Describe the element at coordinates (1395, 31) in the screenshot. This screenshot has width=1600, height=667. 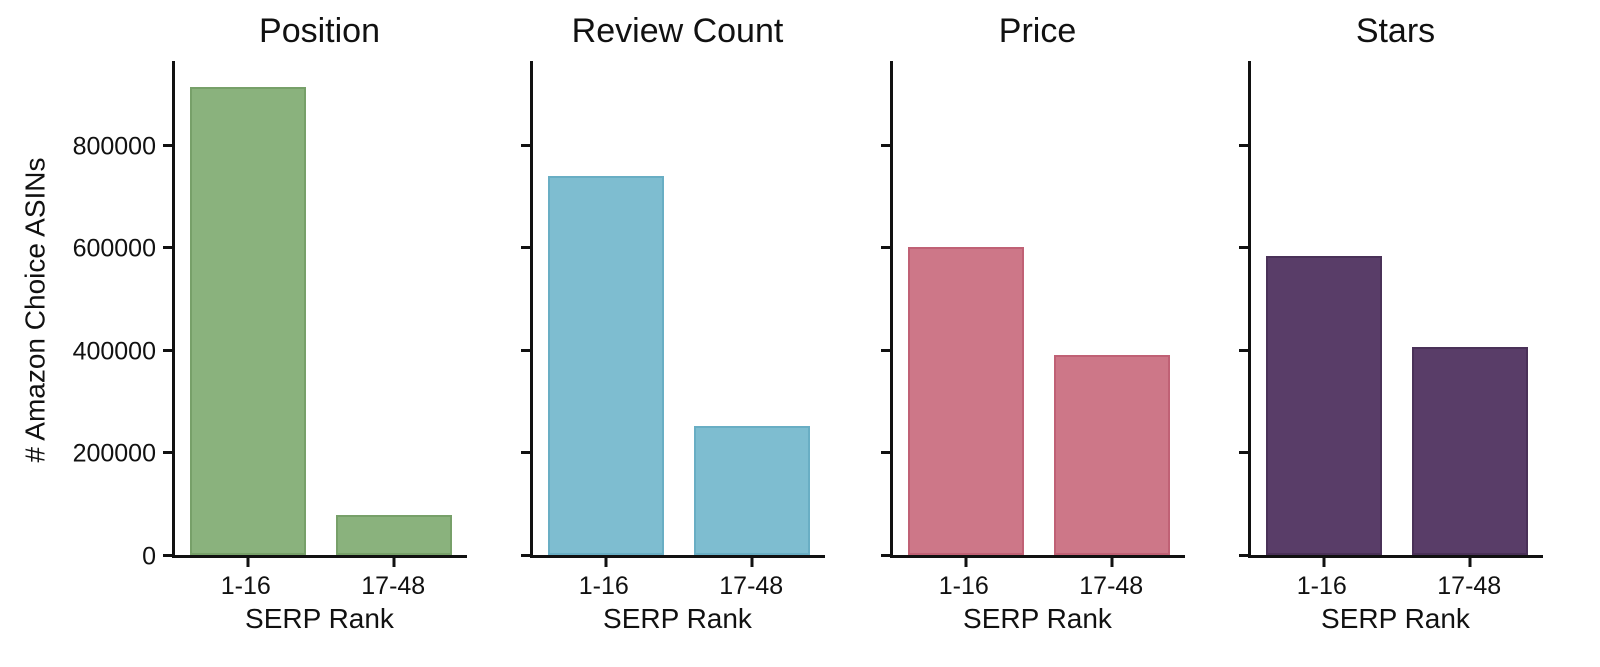
I see `chart-title-stars: Stars` at that location.